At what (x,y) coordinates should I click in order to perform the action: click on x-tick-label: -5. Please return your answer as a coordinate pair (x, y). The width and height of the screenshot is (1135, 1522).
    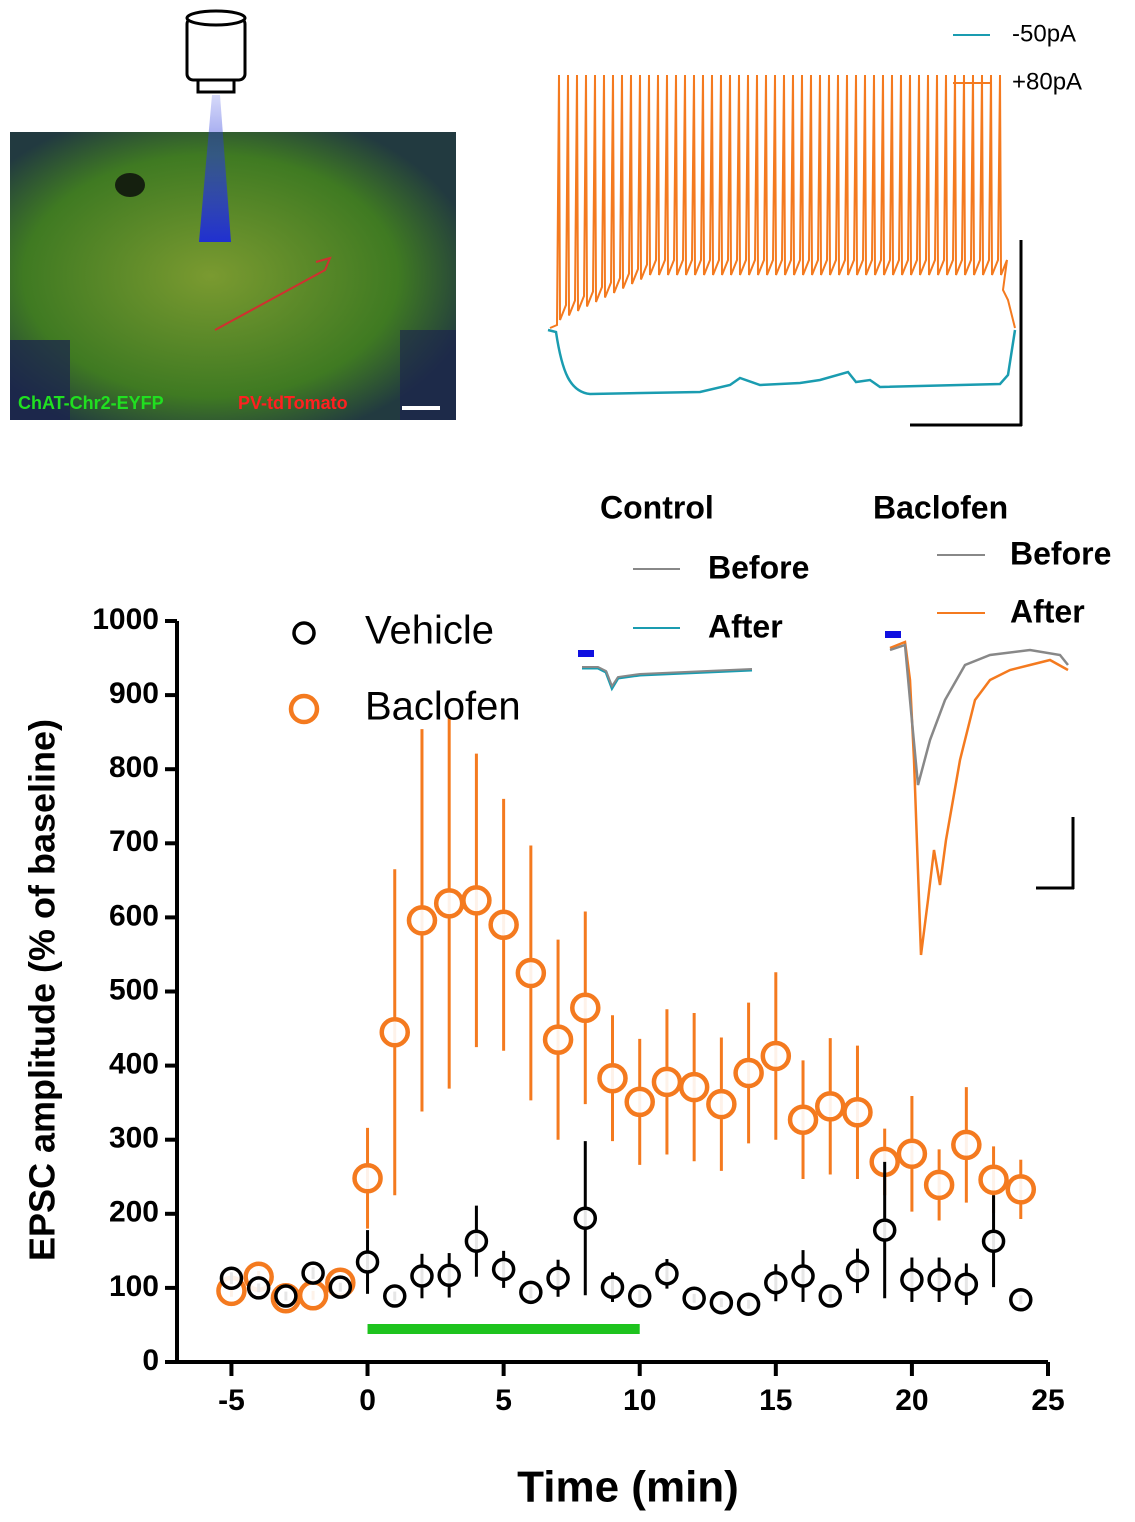
    Looking at the image, I should click on (231, 1400).